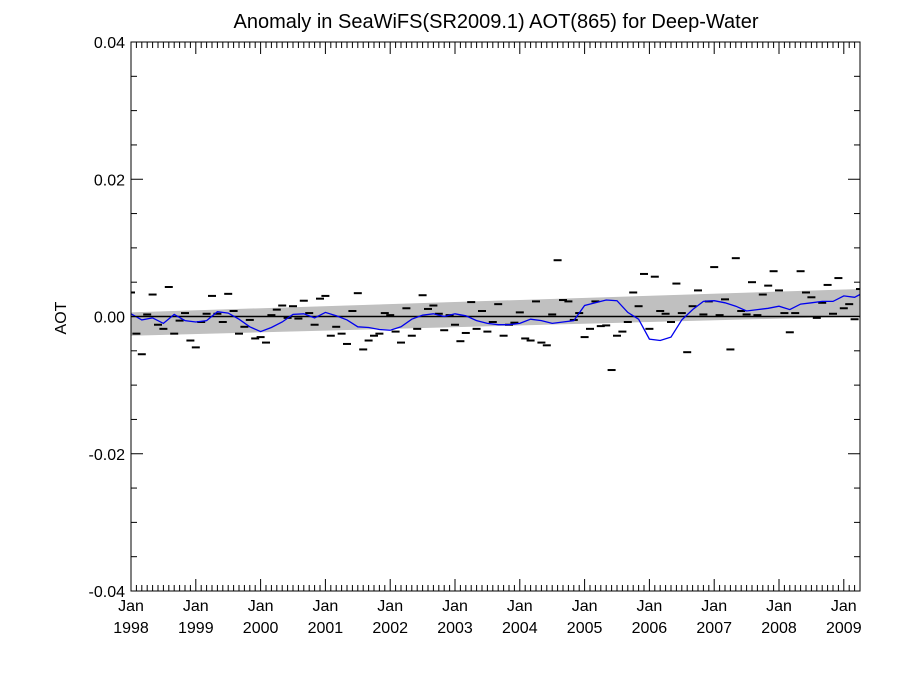  I want to click on x-tick-label-year: 1999, so click(196, 628).